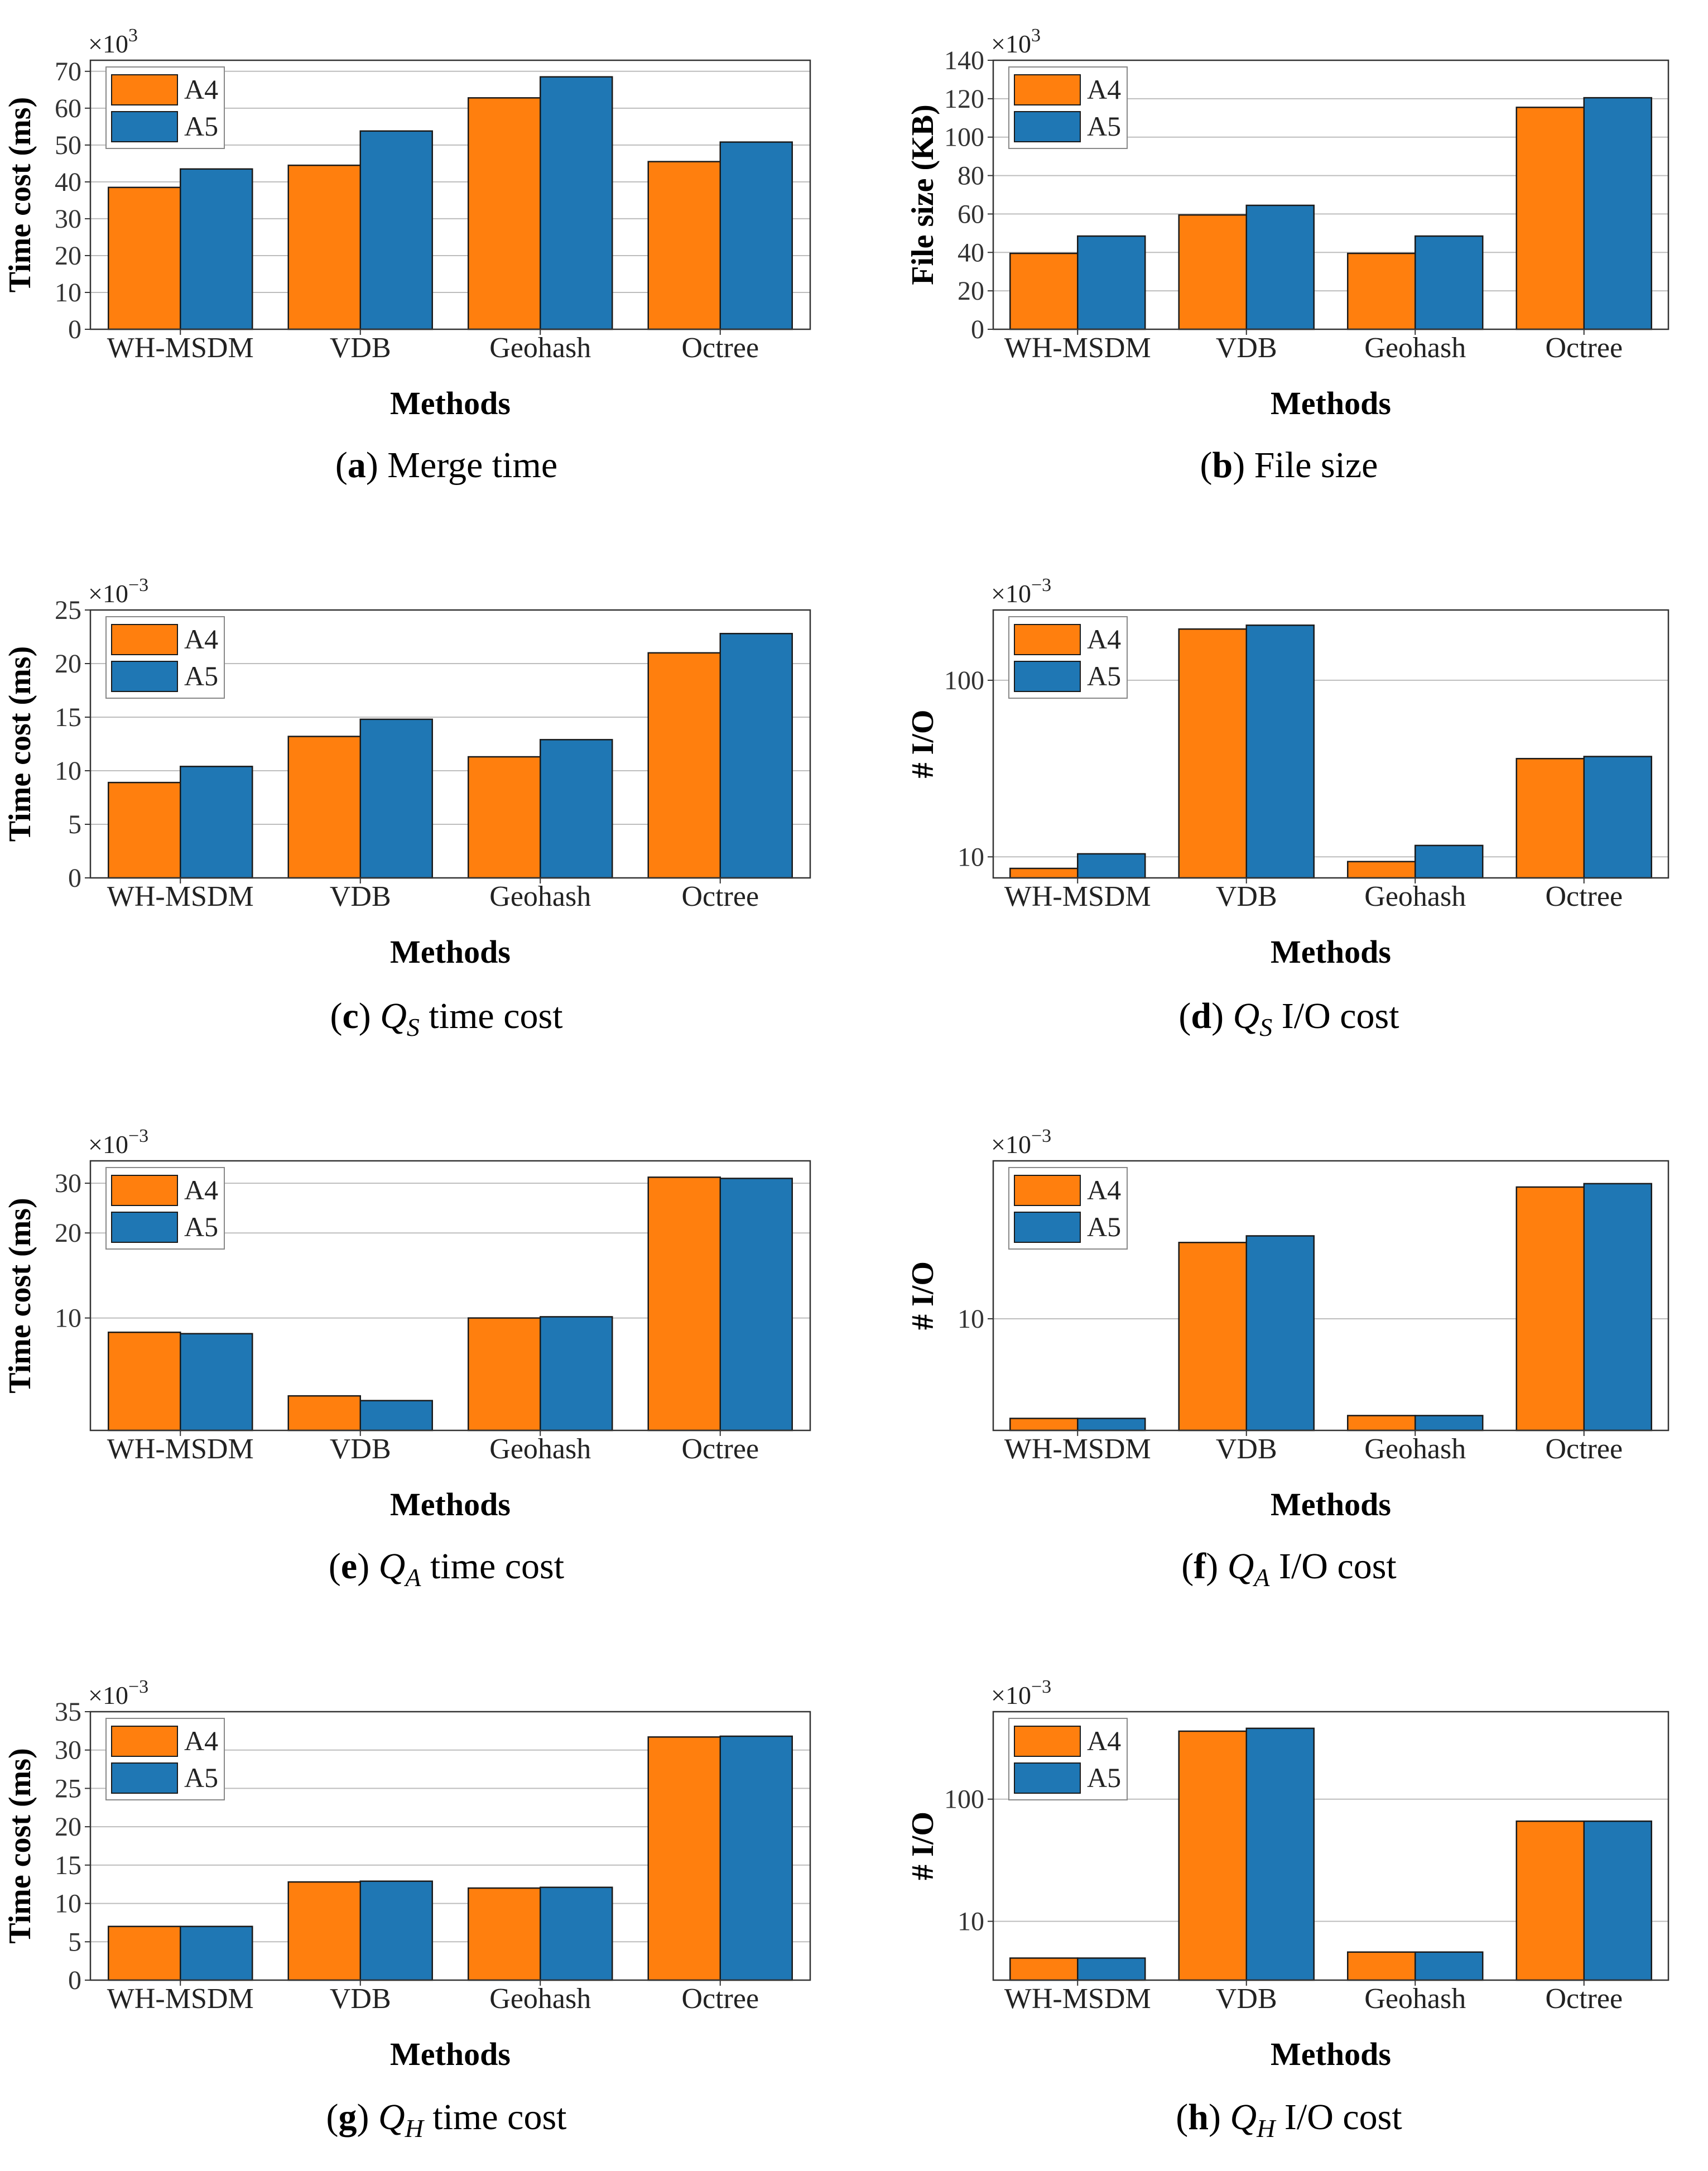  Describe the element at coordinates (68, 108) in the screenshot. I see `y-tick-label: 60` at that location.